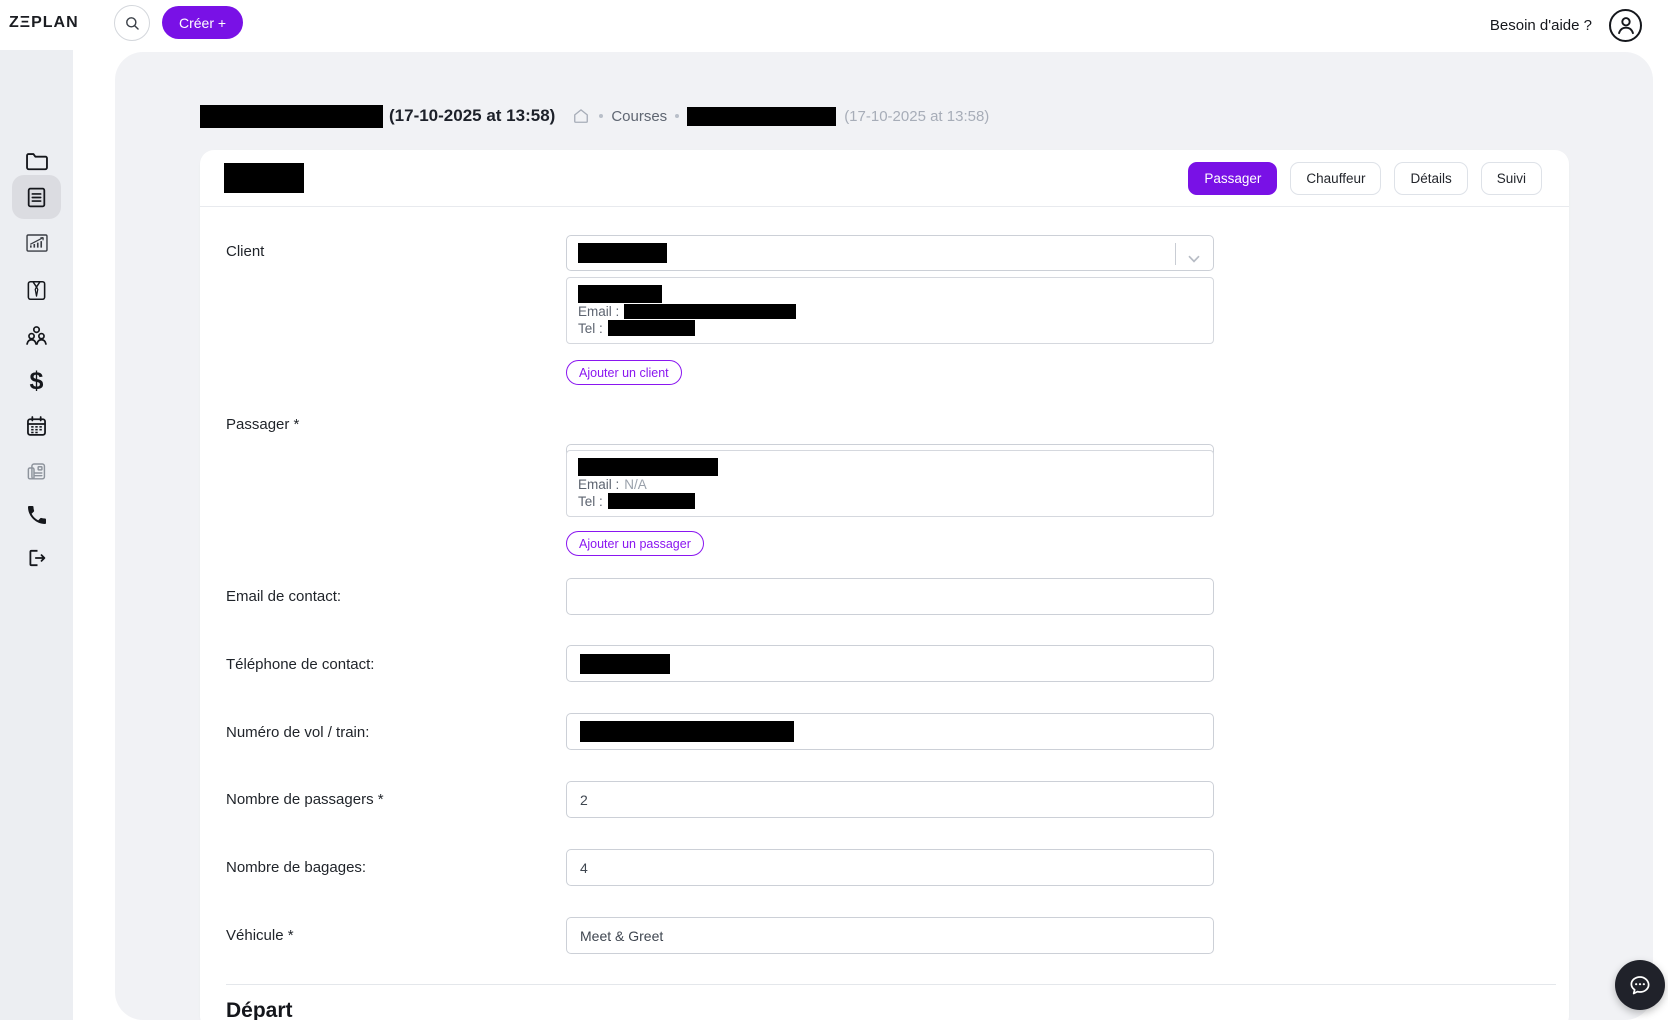 Image resolution: width=1668 pixels, height=1020 pixels. I want to click on redacted-page-title, so click(291, 116).